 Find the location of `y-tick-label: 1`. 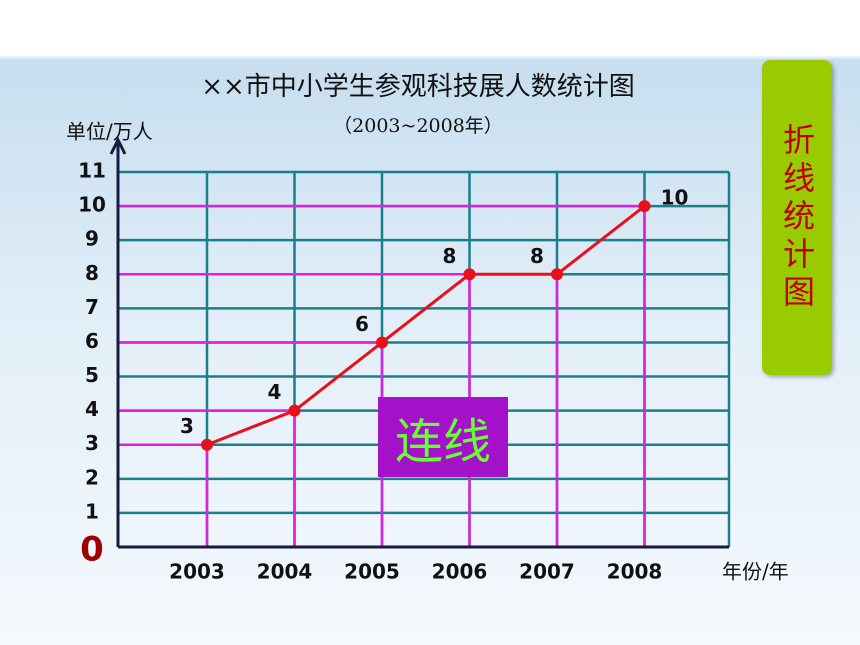

y-tick-label: 1 is located at coordinates (92, 511).